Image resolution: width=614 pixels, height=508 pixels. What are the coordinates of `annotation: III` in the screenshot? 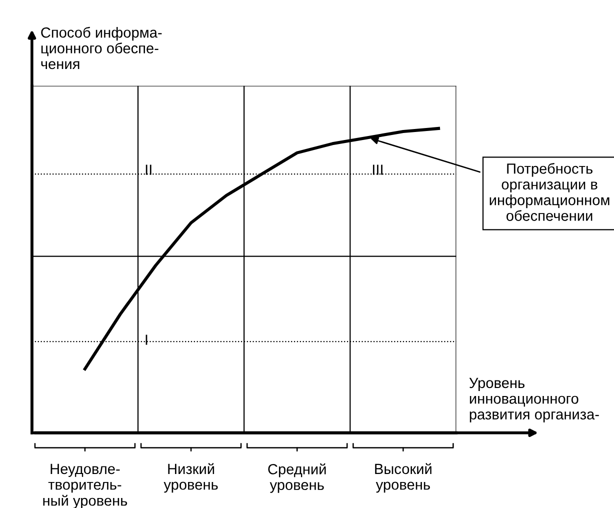 It's located at (377, 169).